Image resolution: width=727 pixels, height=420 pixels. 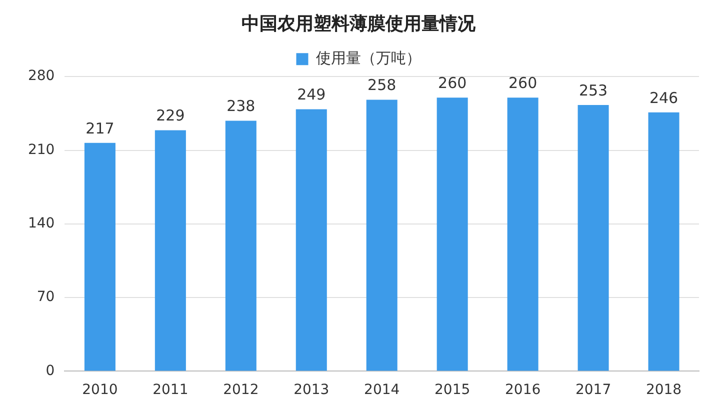 I want to click on x-tick-label: 2016, so click(x=522, y=390).